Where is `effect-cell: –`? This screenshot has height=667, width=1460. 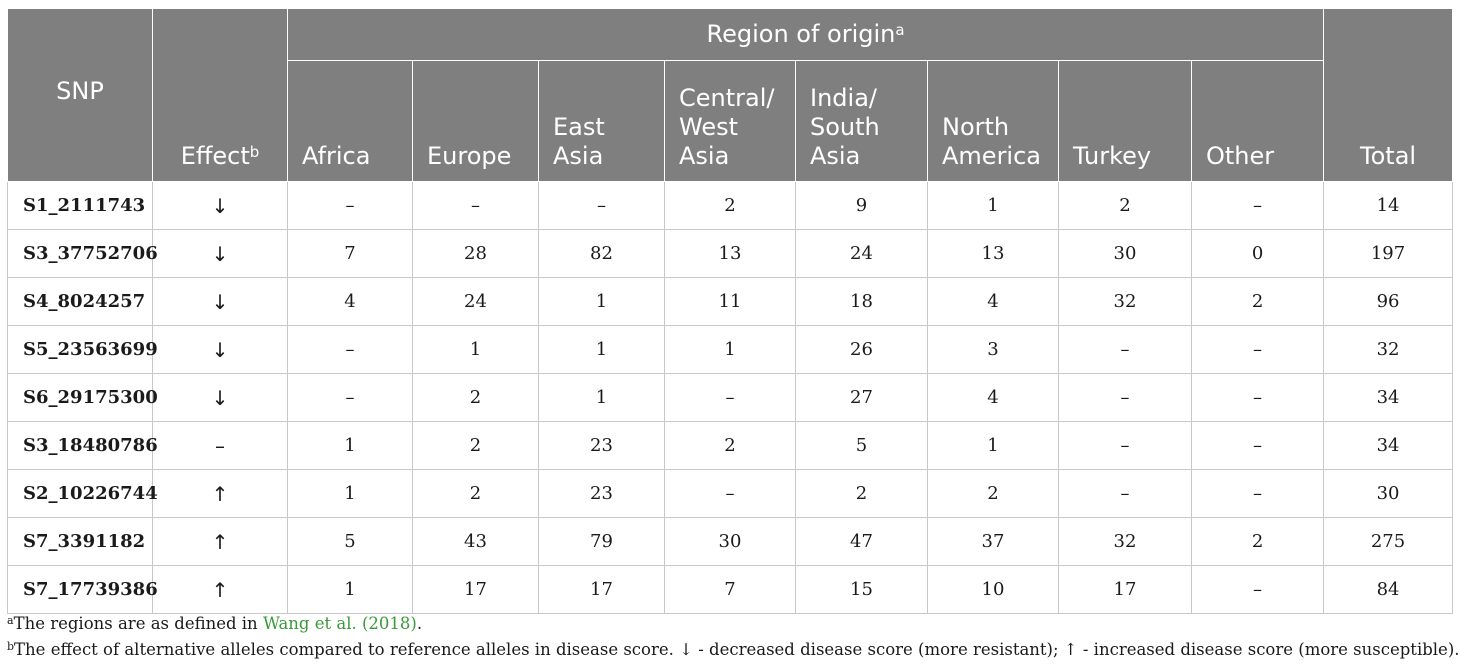
effect-cell: – is located at coordinates (220, 445).